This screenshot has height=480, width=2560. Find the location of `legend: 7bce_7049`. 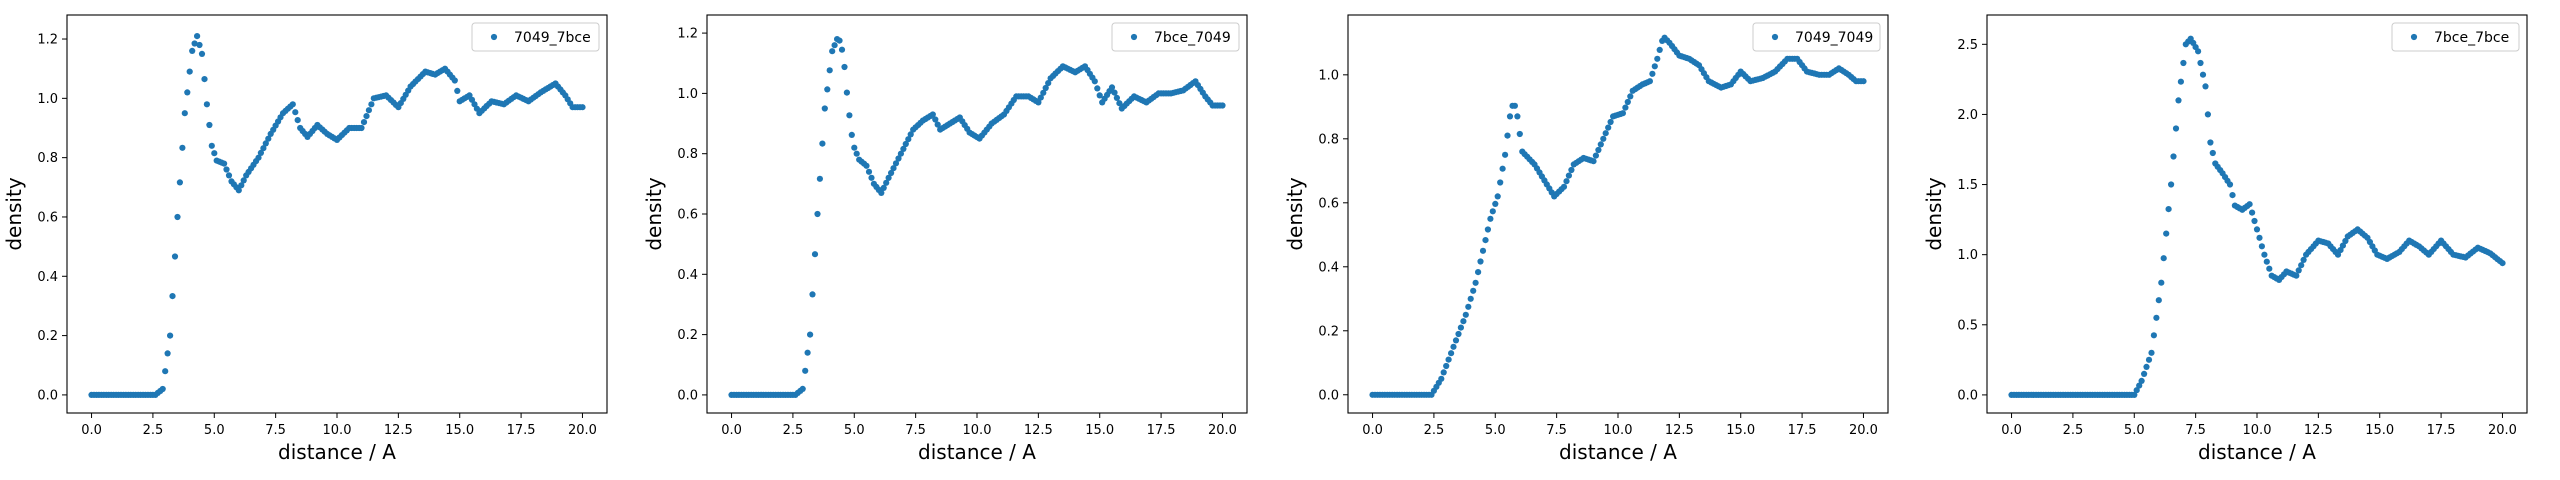

legend: 7bce_7049 is located at coordinates (1175, 37).